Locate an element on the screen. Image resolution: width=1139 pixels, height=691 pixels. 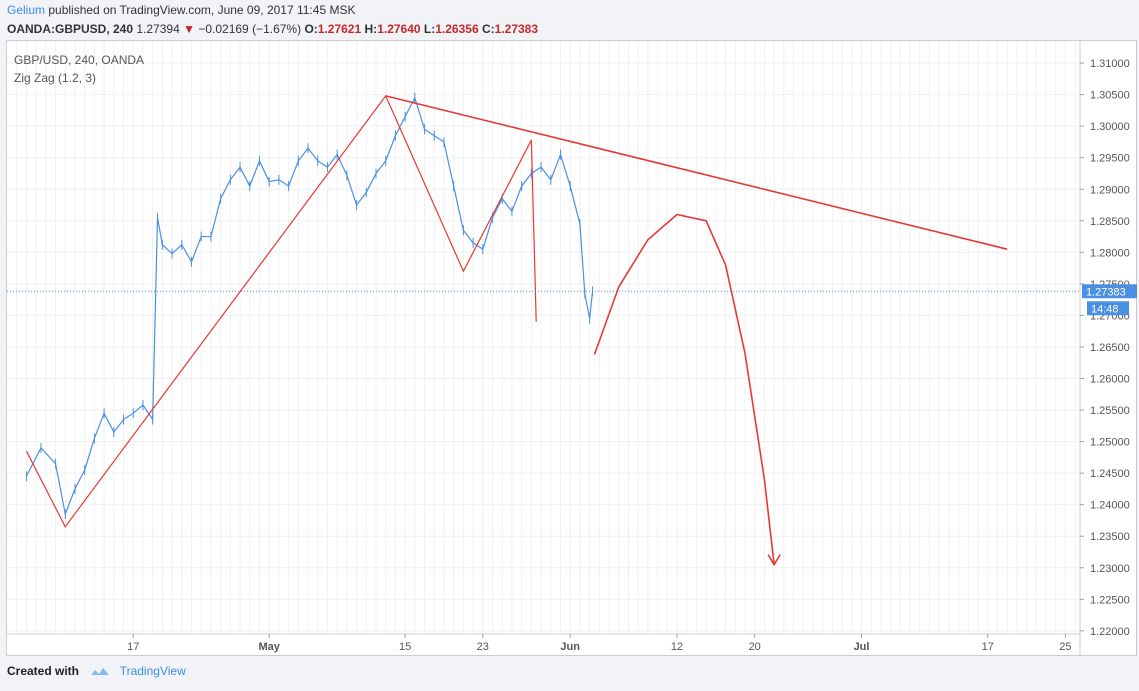
open-label: O: is located at coordinates (311, 29).